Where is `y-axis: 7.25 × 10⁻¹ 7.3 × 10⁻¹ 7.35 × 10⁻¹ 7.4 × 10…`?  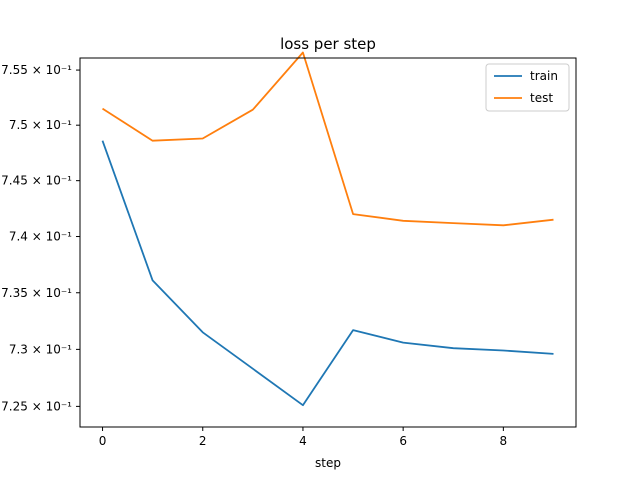 y-axis: 7.25 × 10⁻¹ 7.3 × 10⁻¹ 7.35 × 10⁻¹ 7.4 × 10… is located at coordinates (40, 238).